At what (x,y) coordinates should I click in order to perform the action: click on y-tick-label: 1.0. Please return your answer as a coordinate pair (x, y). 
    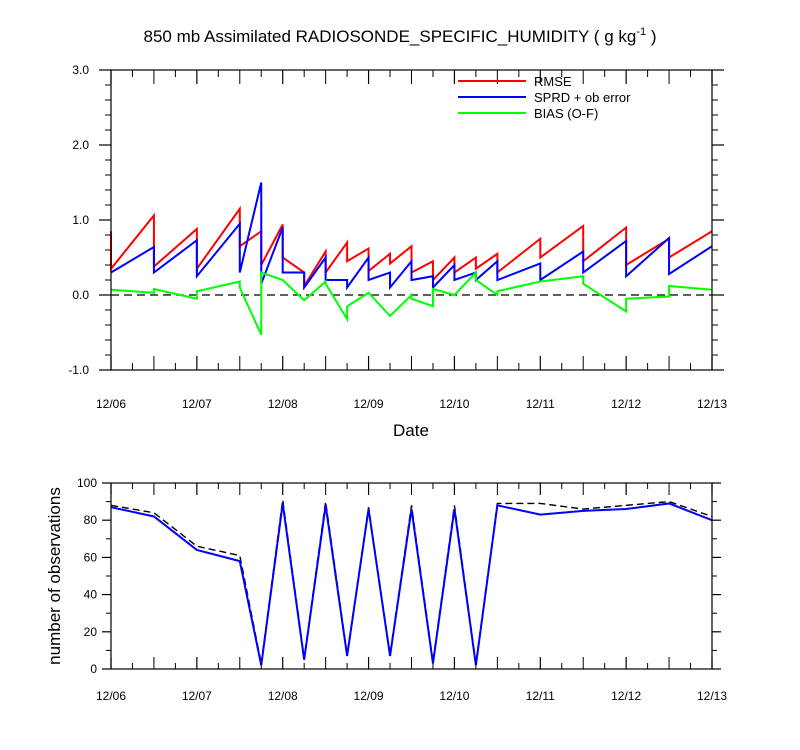
    Looking at the image, I should click on (80, 220).